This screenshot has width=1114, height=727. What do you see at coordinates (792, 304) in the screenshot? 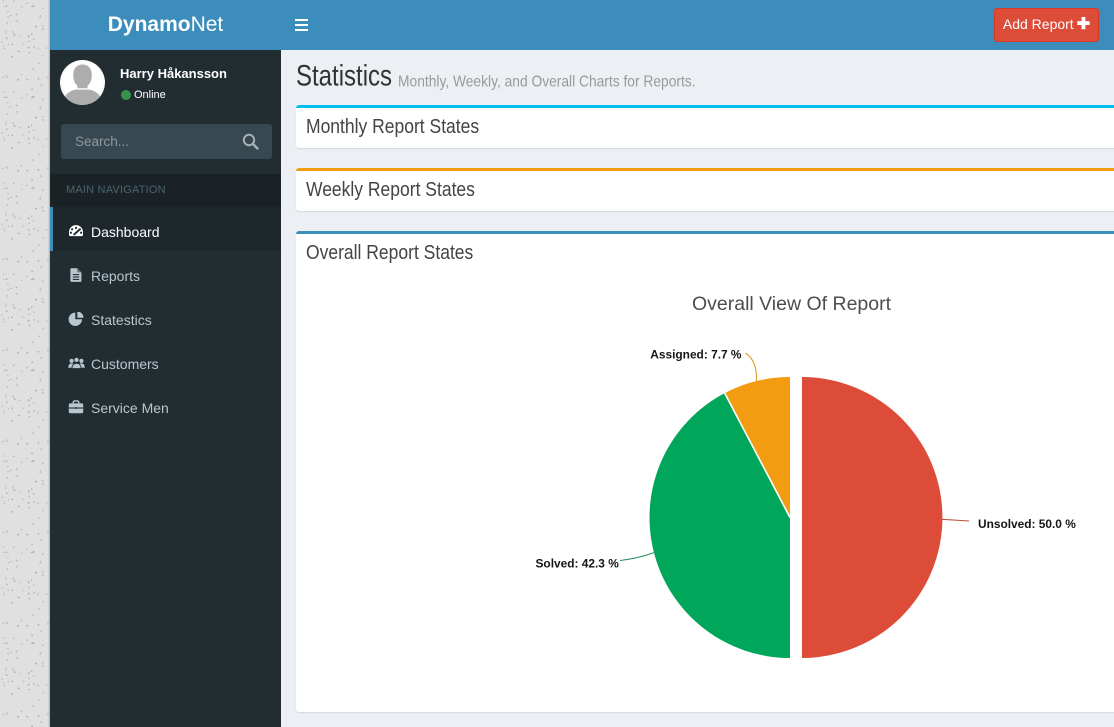
I see `svg-text: Overall View Of Report` at bounding box center [792, 304].